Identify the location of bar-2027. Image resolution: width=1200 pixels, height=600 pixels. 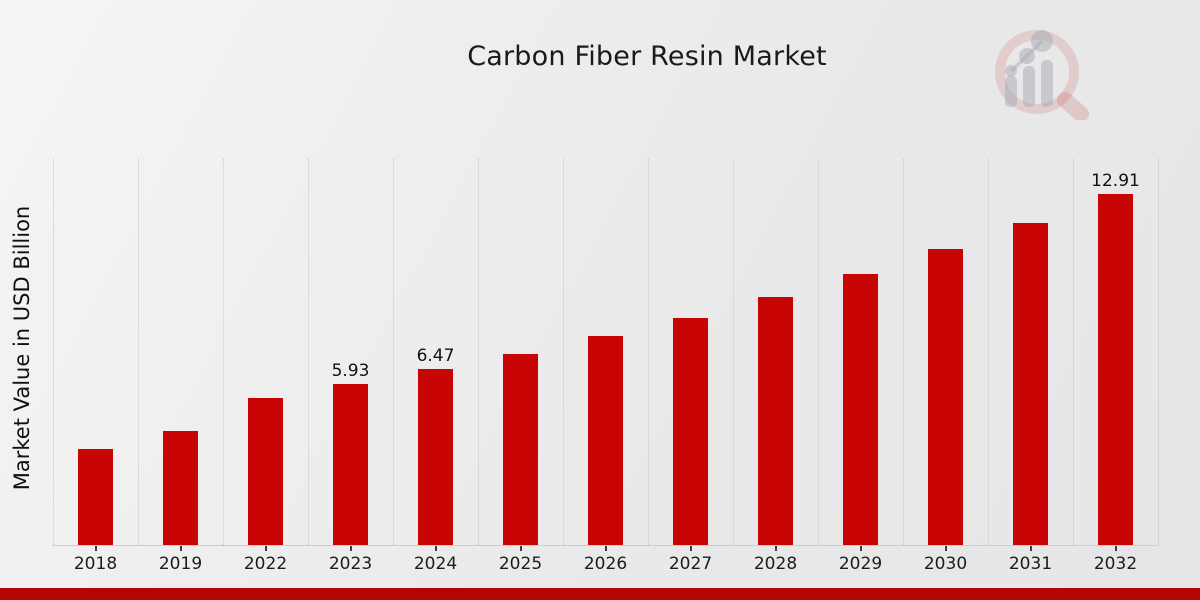
(690, 431).